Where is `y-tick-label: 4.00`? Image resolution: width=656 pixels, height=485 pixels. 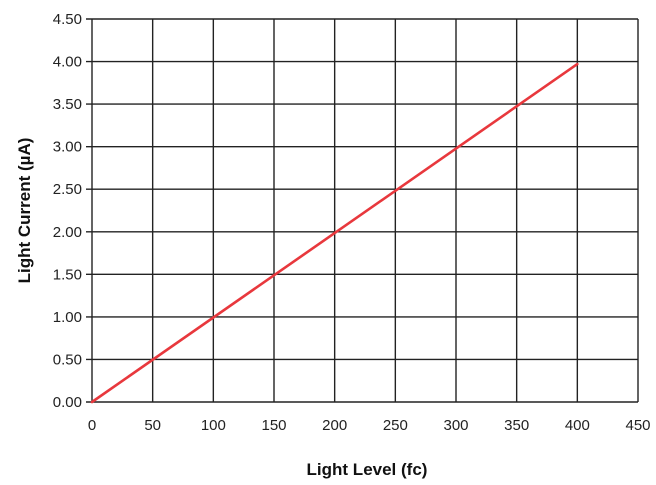
y-tick-label: 4.00 is located at coordinates (67, 62).